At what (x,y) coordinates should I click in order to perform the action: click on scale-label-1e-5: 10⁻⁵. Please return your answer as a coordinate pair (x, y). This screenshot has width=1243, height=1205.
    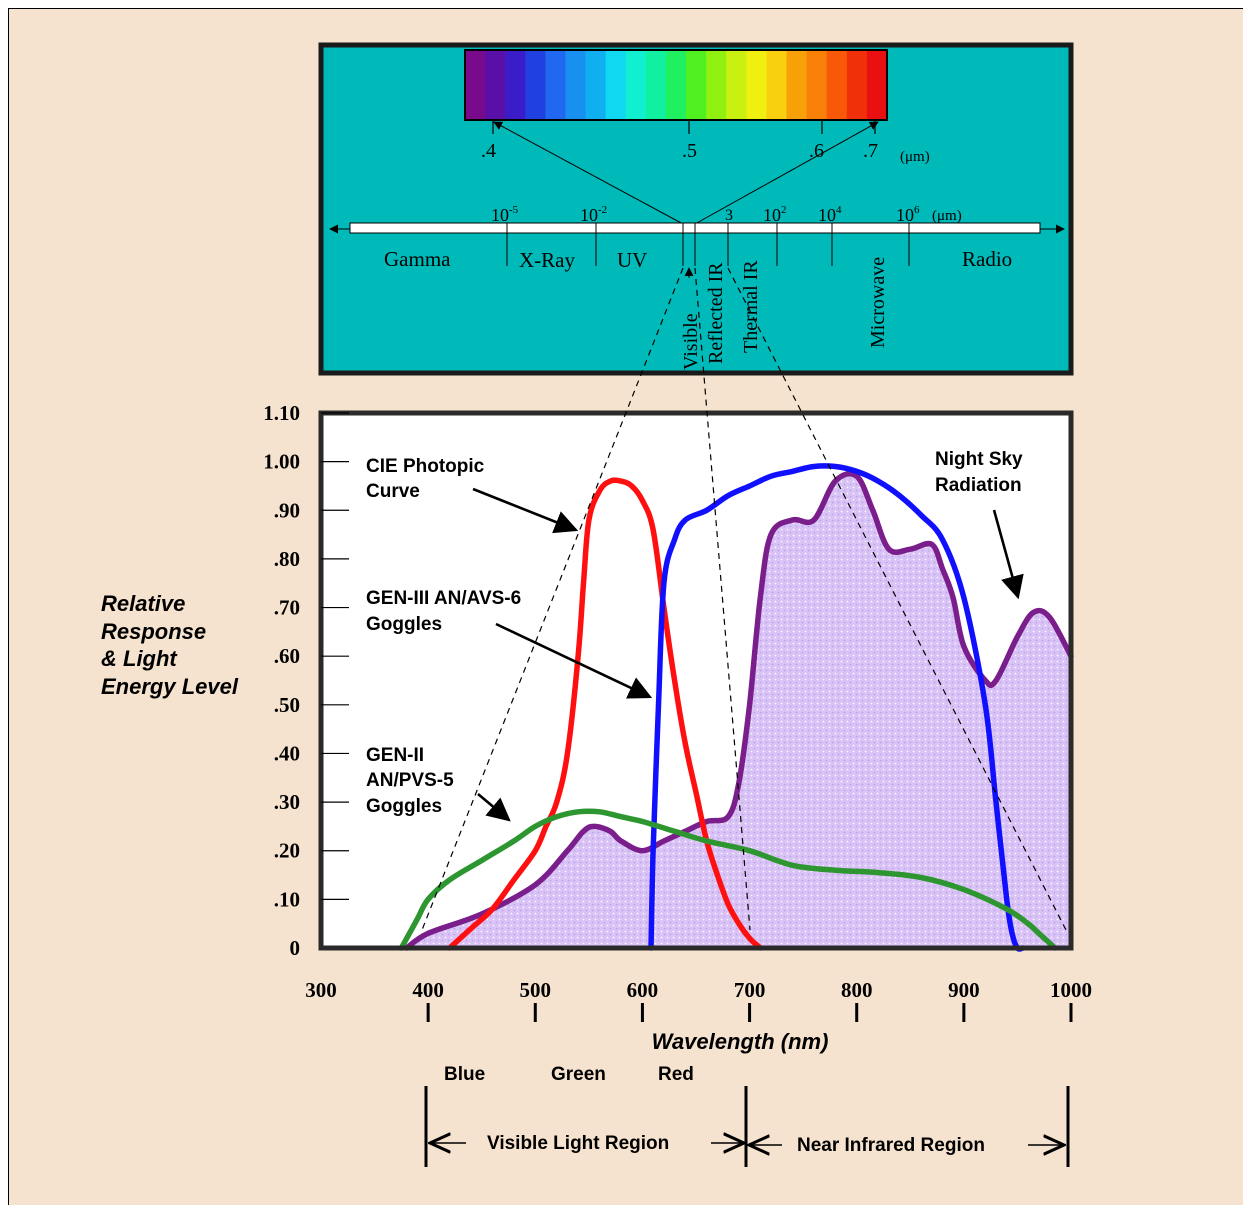
    Looking at the image, I should click on (505, 214).